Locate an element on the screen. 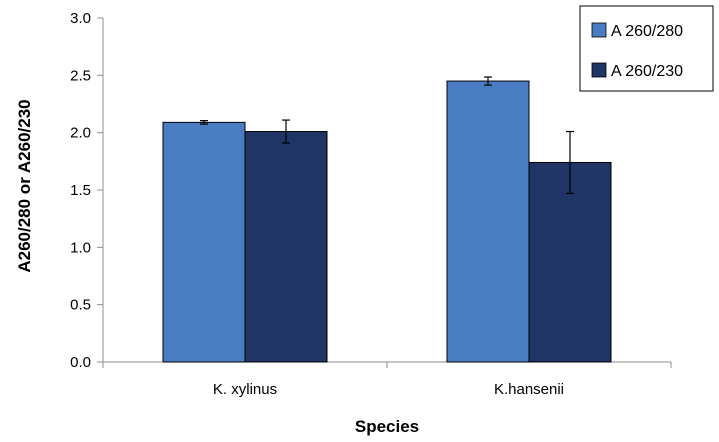 The width and height of the screenshot is (719, 442). legend-label: A 260/280 is located at coordinates (647, 31).